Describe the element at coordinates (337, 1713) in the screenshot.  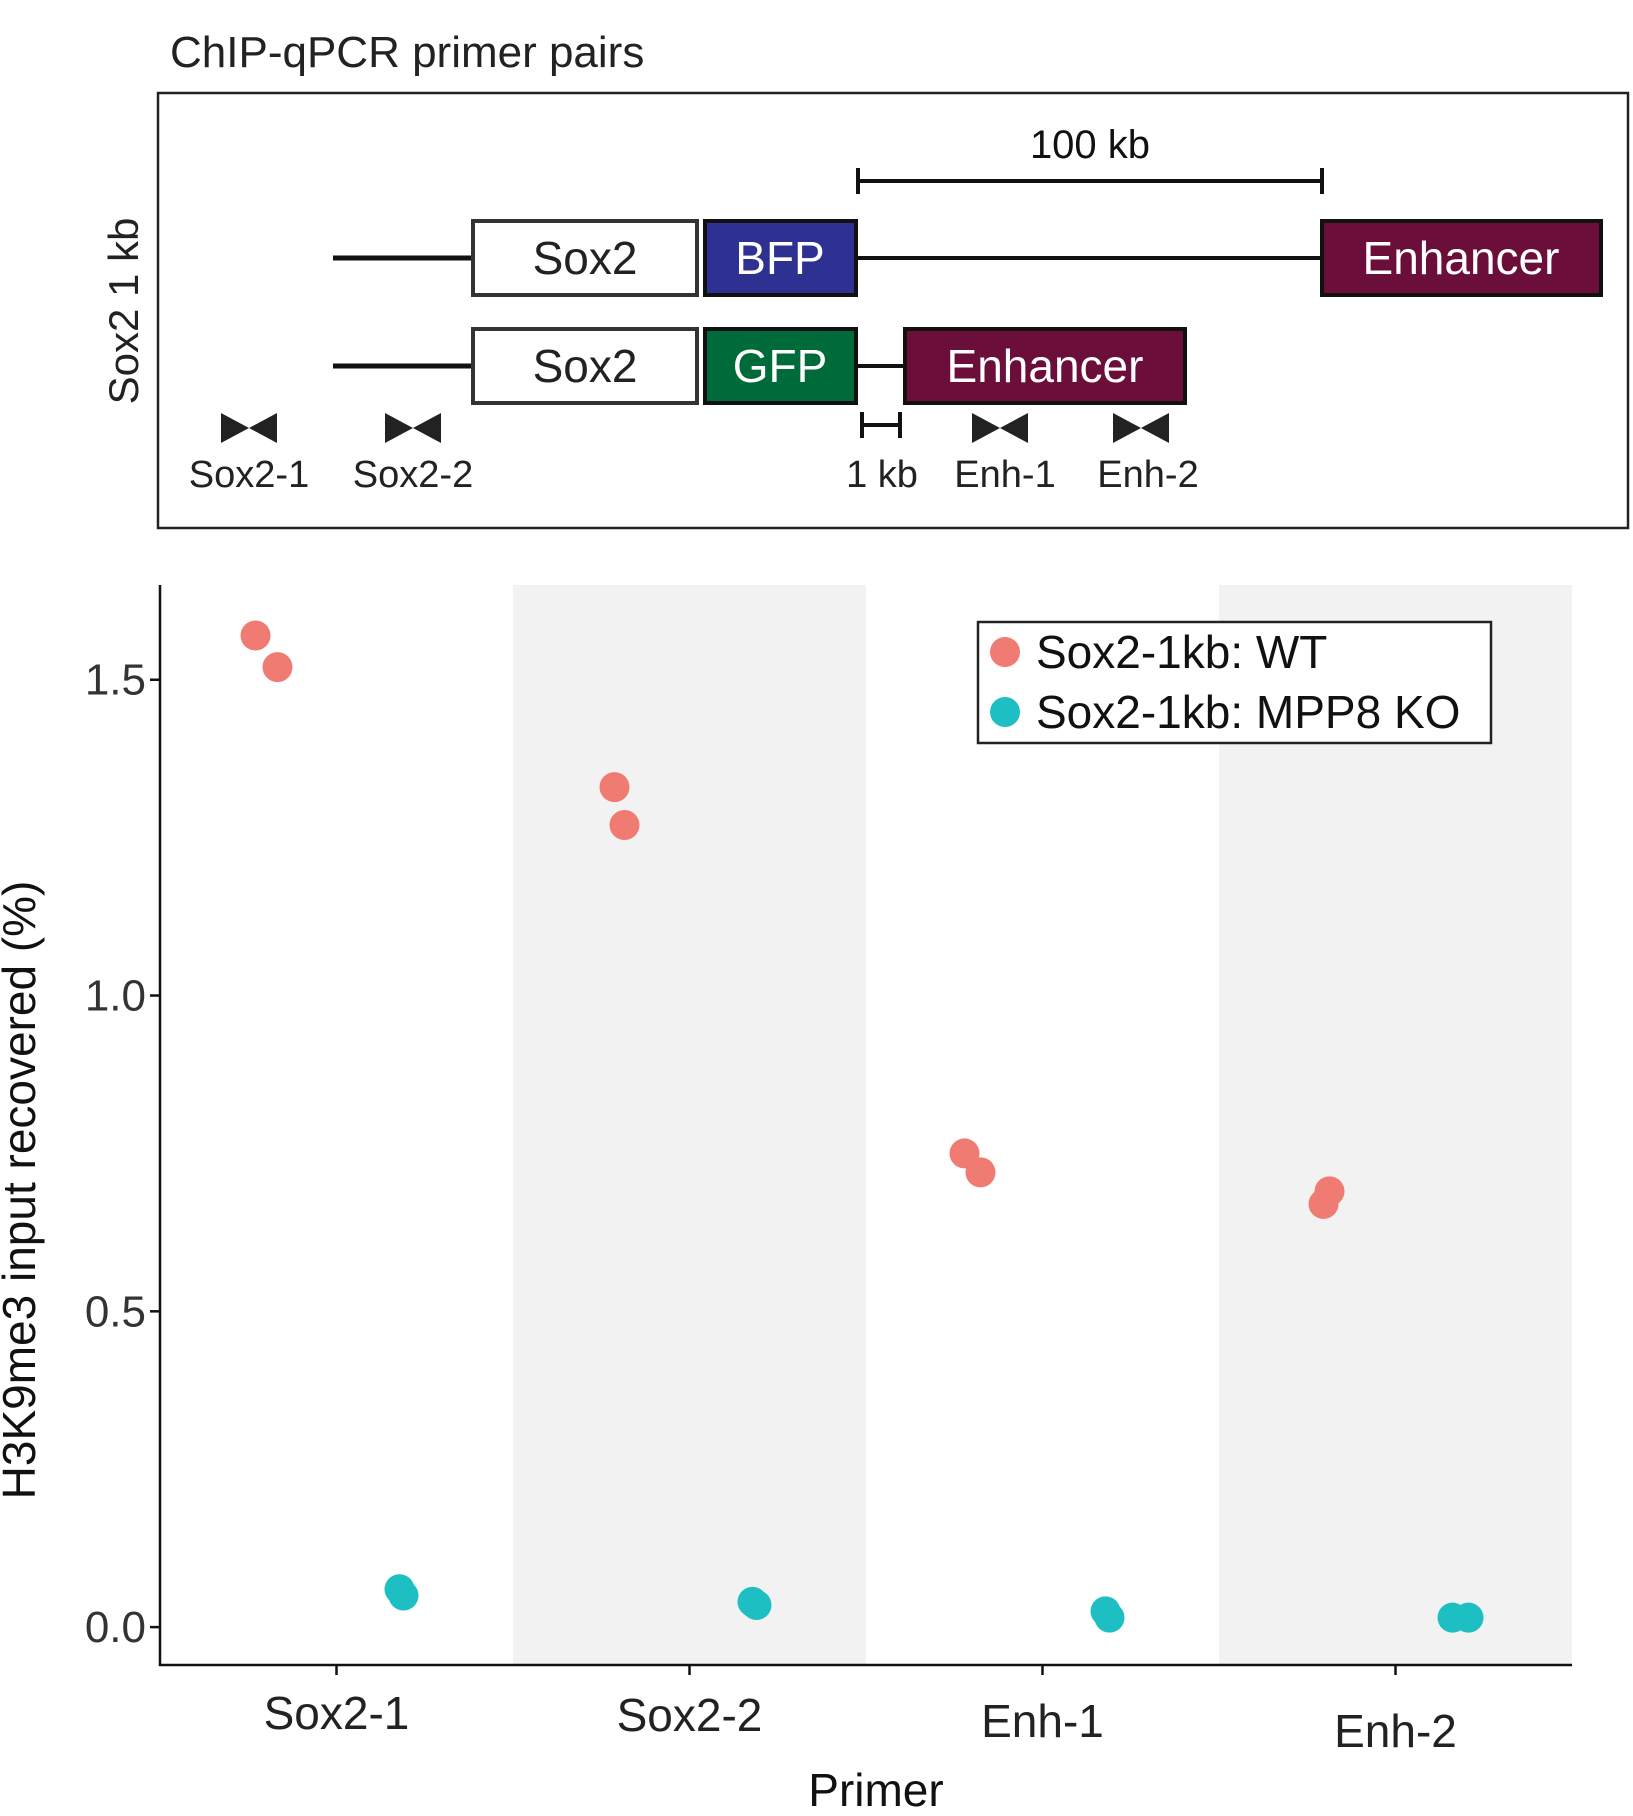
I see `x-tick-label: Sox2-1` at that location.